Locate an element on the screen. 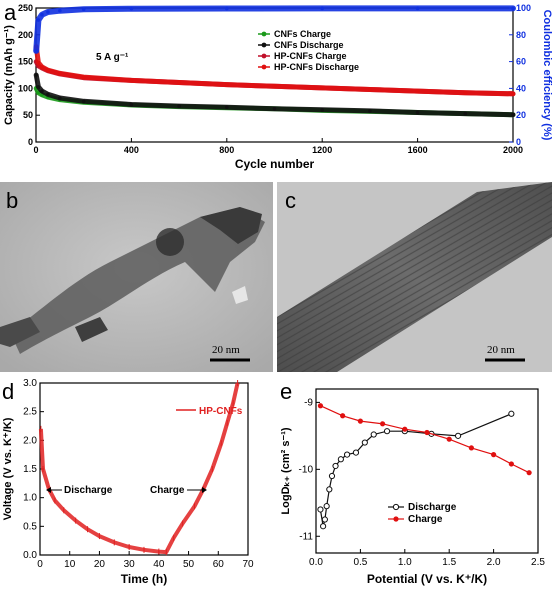 This screenshot has height=591, width=552. y-tick-label-d: 0.0 is located at coordinates (30, 555).